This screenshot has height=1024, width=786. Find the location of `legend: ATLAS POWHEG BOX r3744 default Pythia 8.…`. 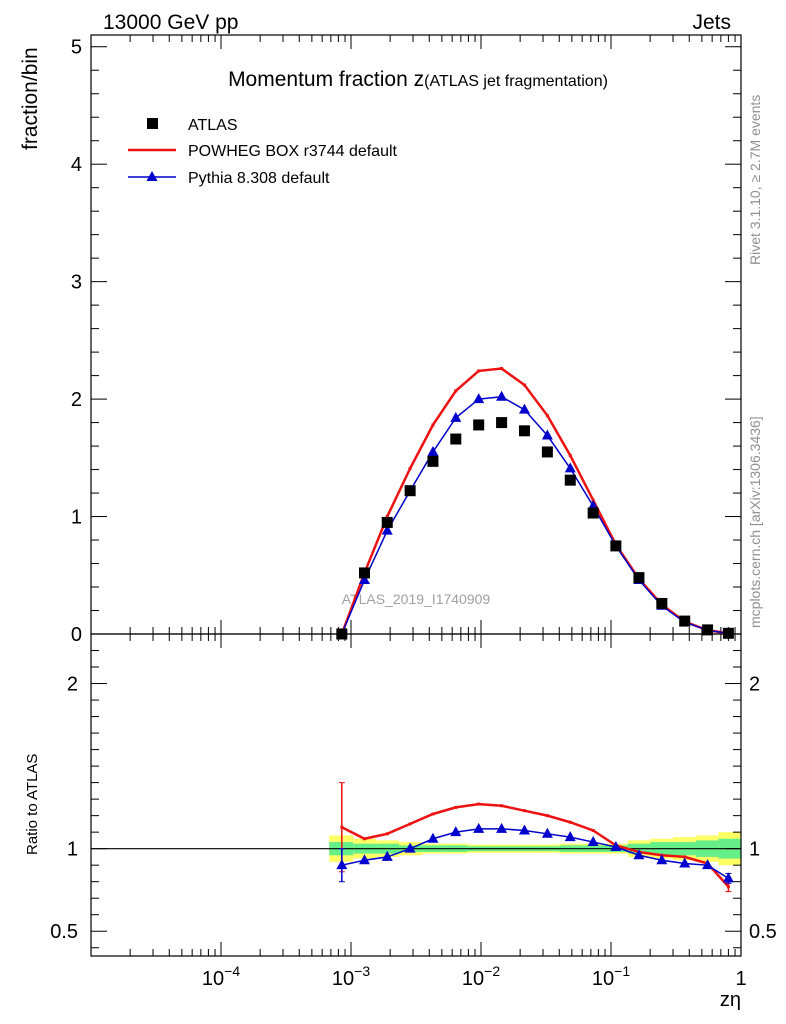

legend: ATLAS POWHEG BOX r3744 default Pythia 8.… is located at coordinates (263, 152).